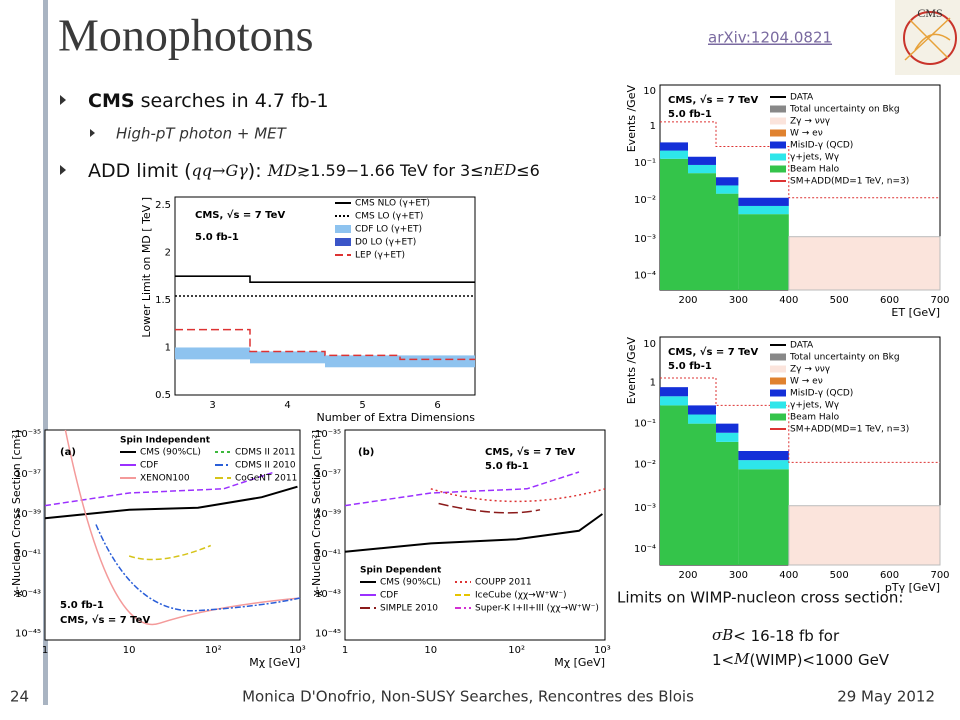 The height and width of the screenshot is (720, 960). I want to click on x-tick-label: 3, so click(212, 405).